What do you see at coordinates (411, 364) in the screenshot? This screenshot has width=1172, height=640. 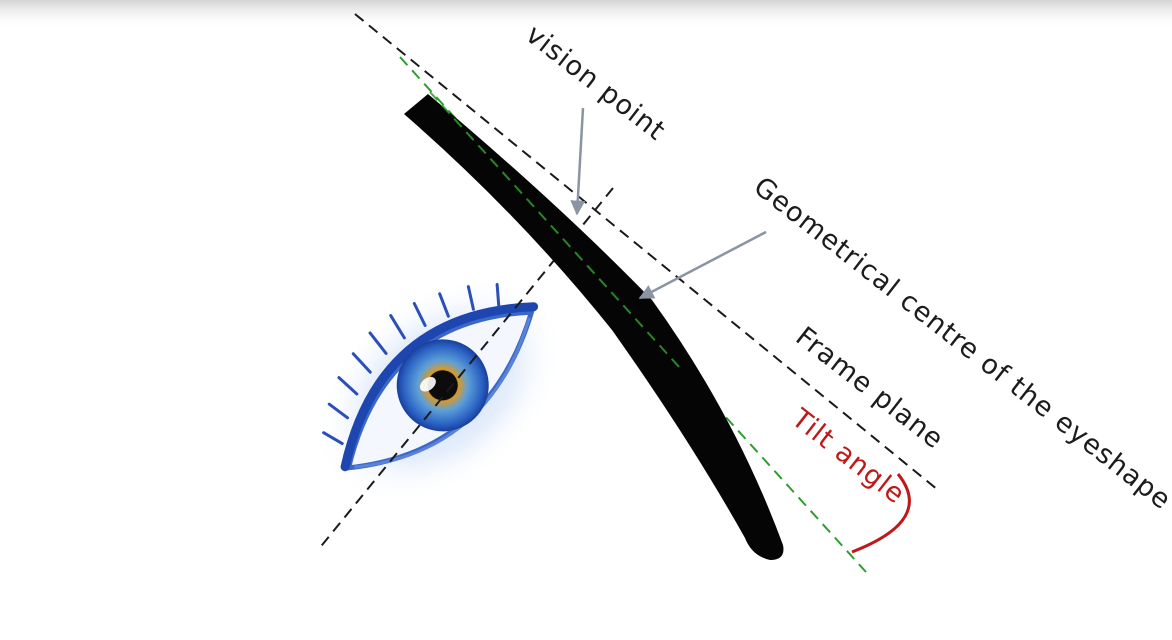 I see `eyelashes` at bounding box center [411, 364].